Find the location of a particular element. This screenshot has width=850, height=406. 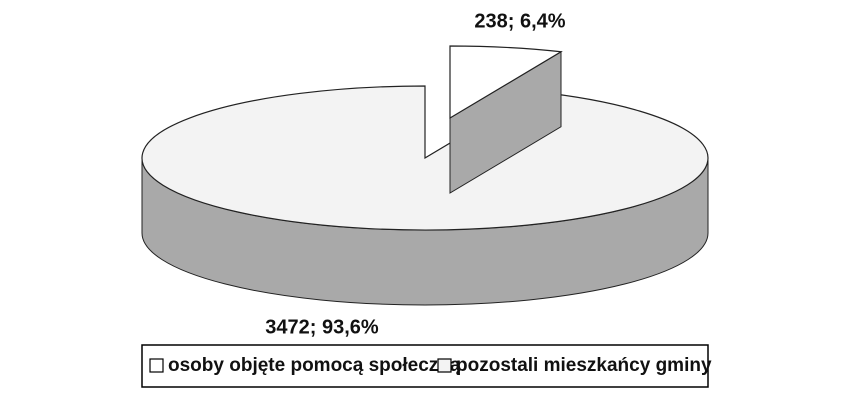

legend-box is located at coordinates (425, 366).